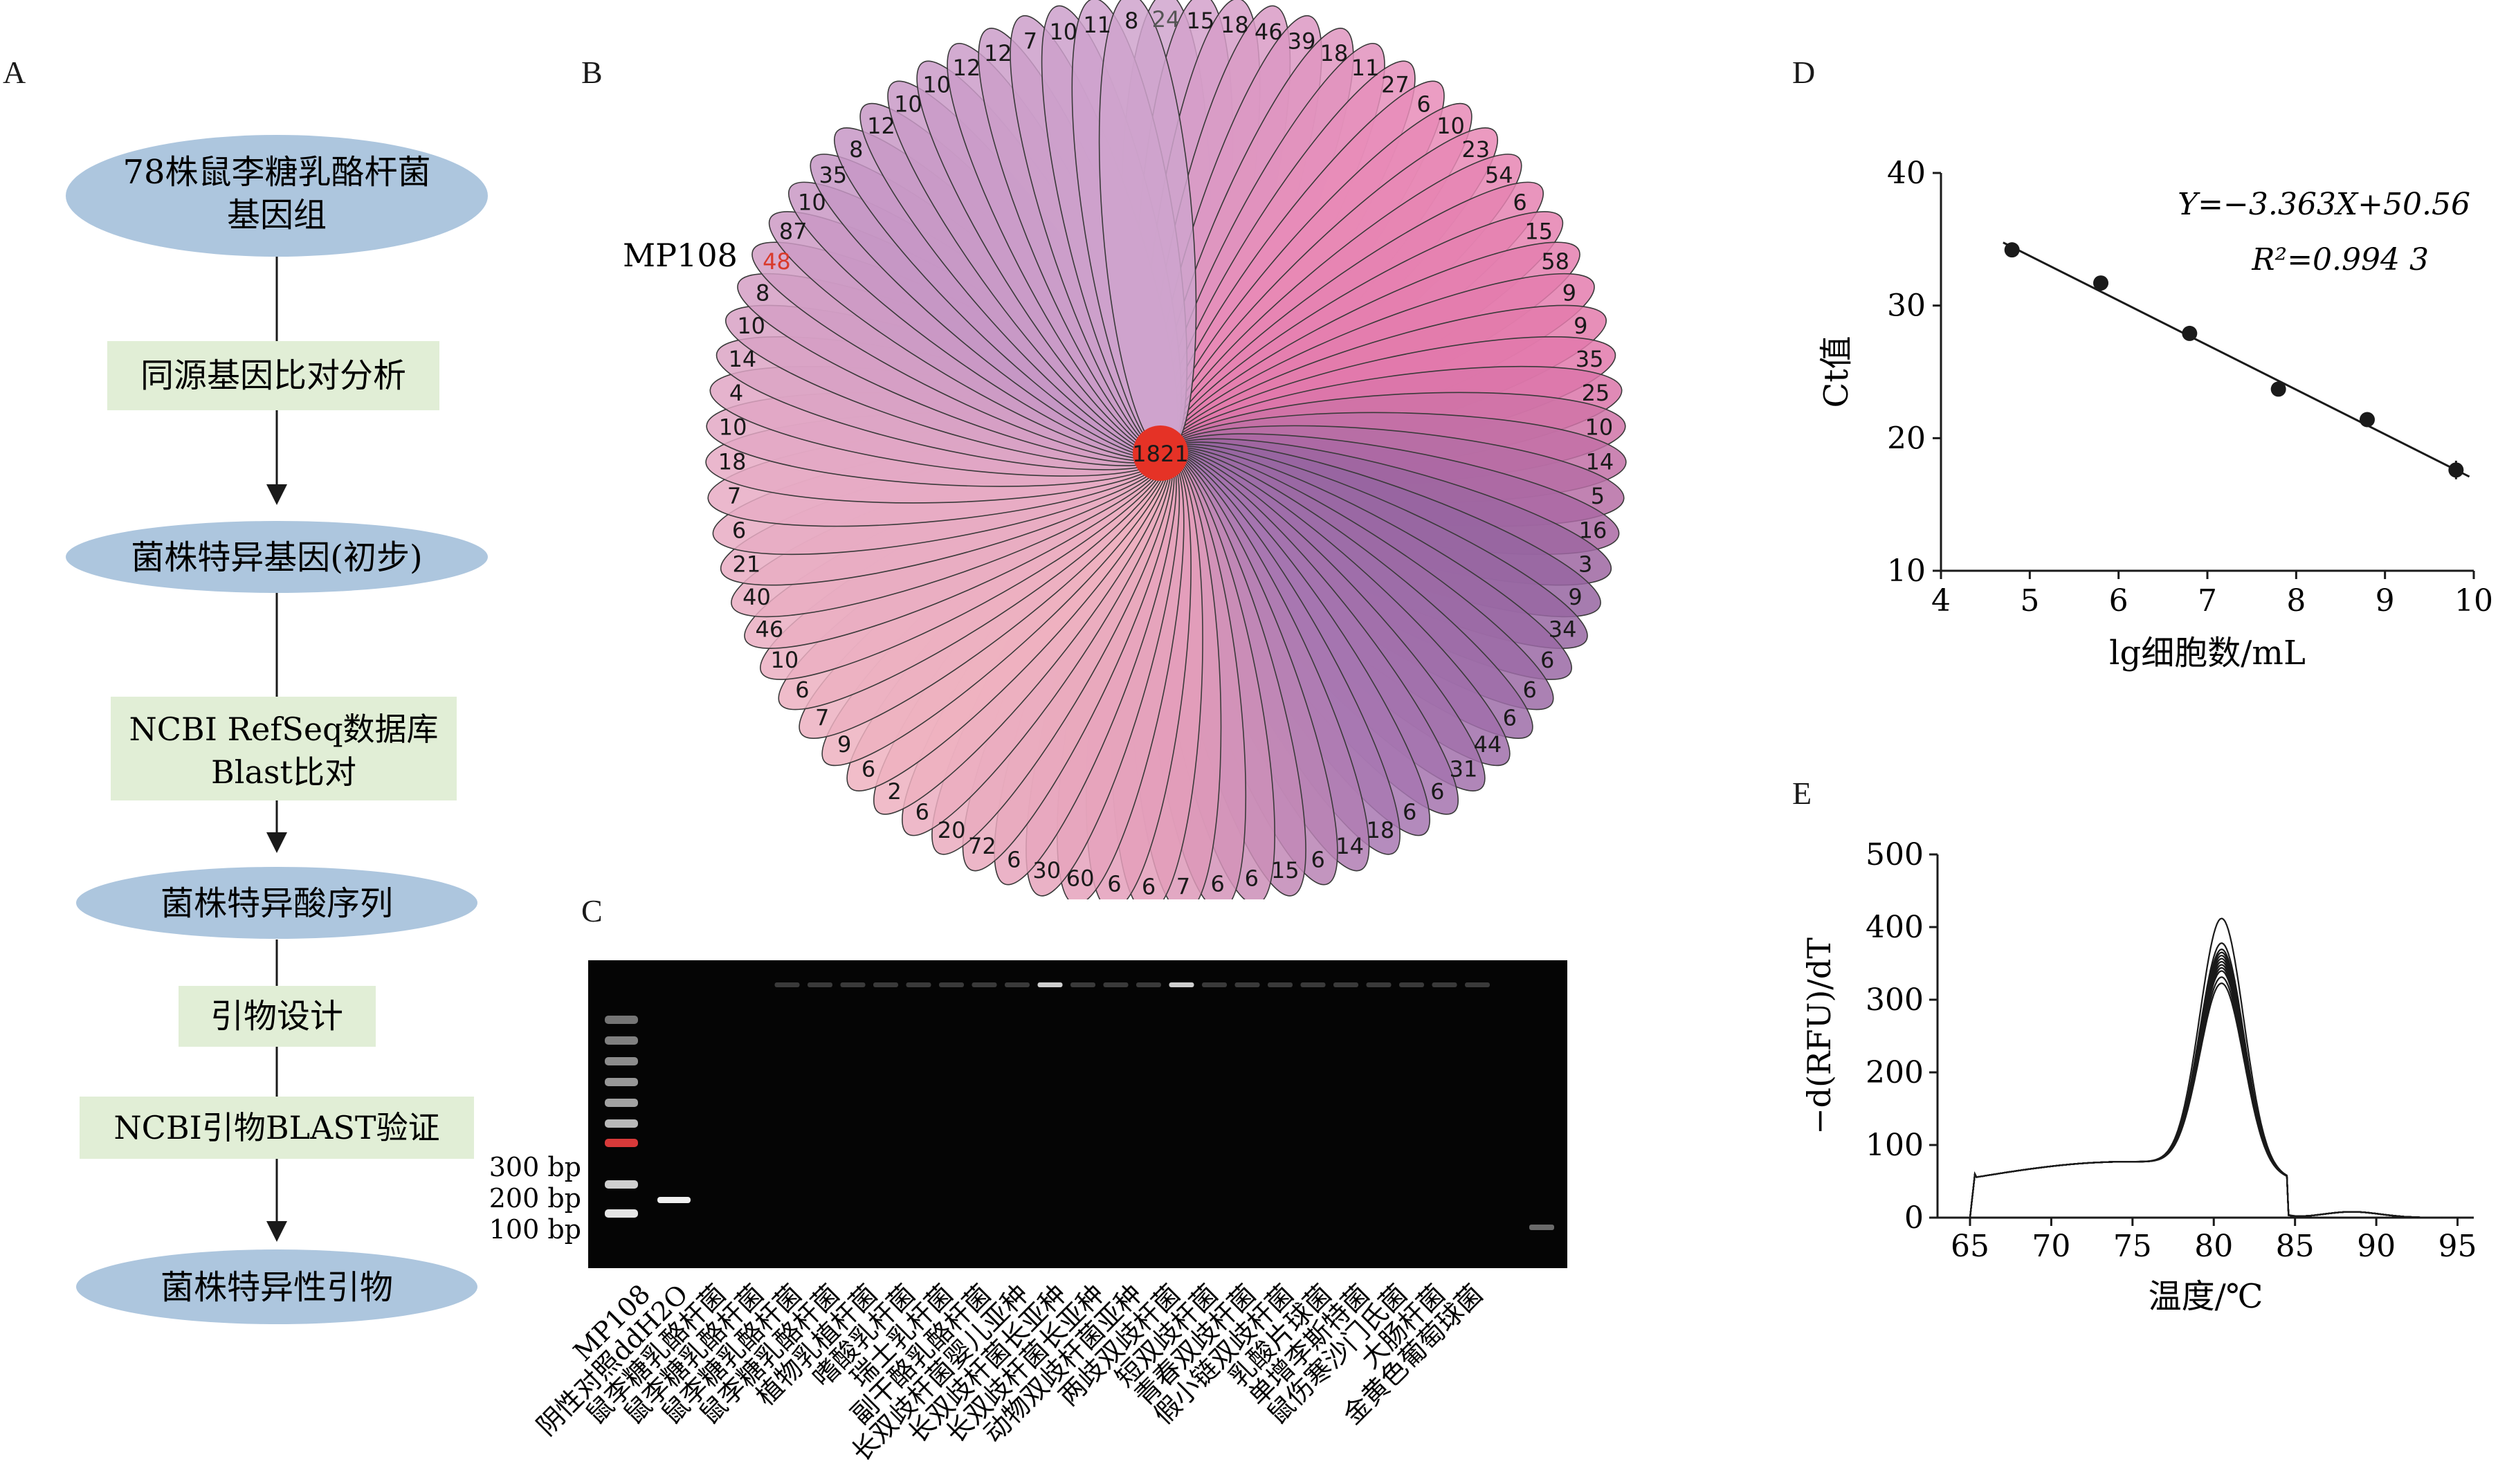 This screenshot has height=1484, width=2498. Describe the element at coordinates (1895, 1072) in the screenshot. I see `y-tick-label: 200` at that location.